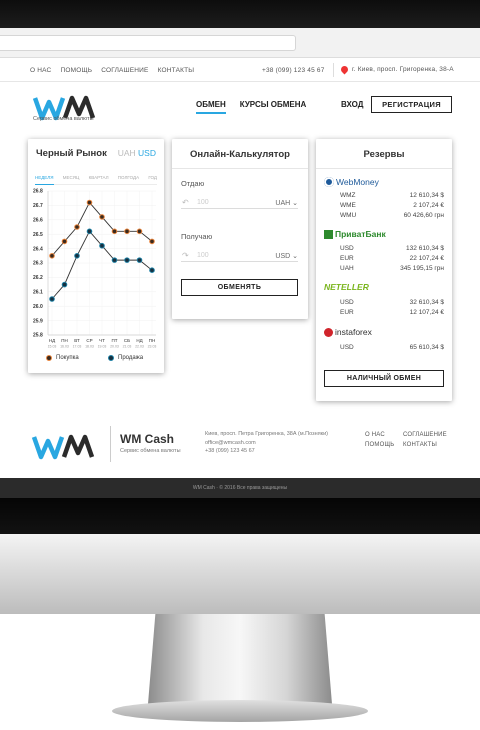 This screenshot has height=730, width=480. I want to click on currency-uah: UAH, so click(126, 153).